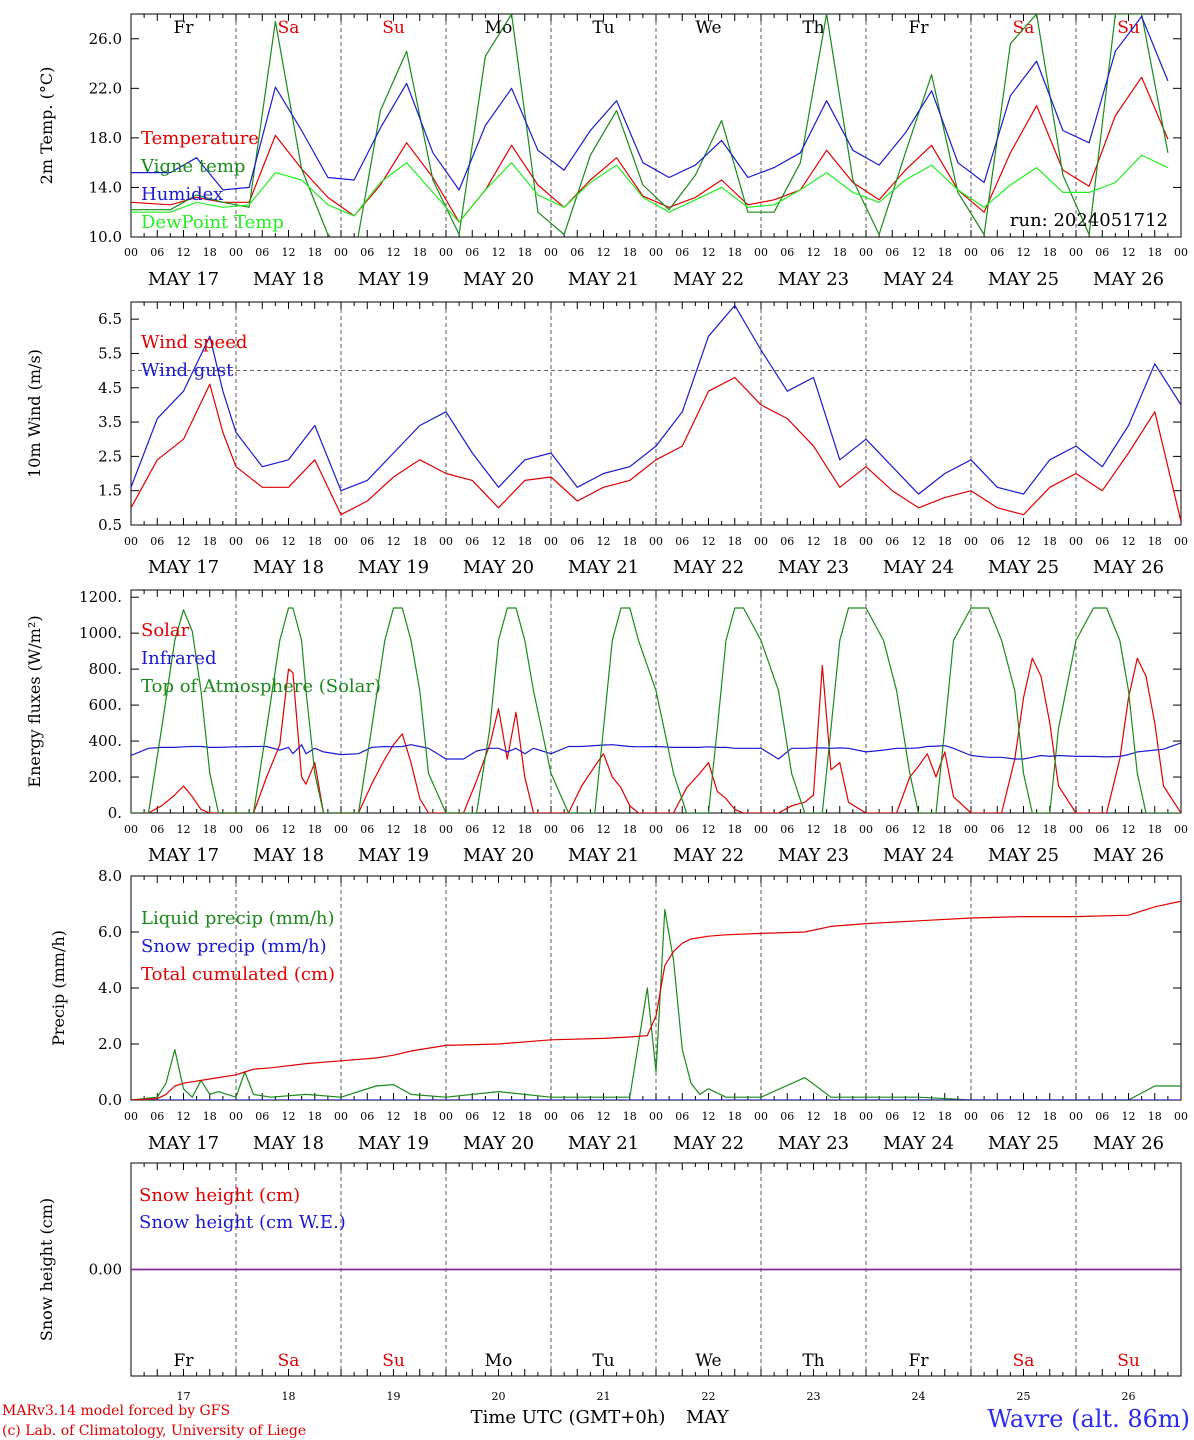  Describe the element at coordinates (242, 1222) in the screenshot. I see `legend-snow-height-cm-w-e-: Snow height (cm W.E.)` at that location.